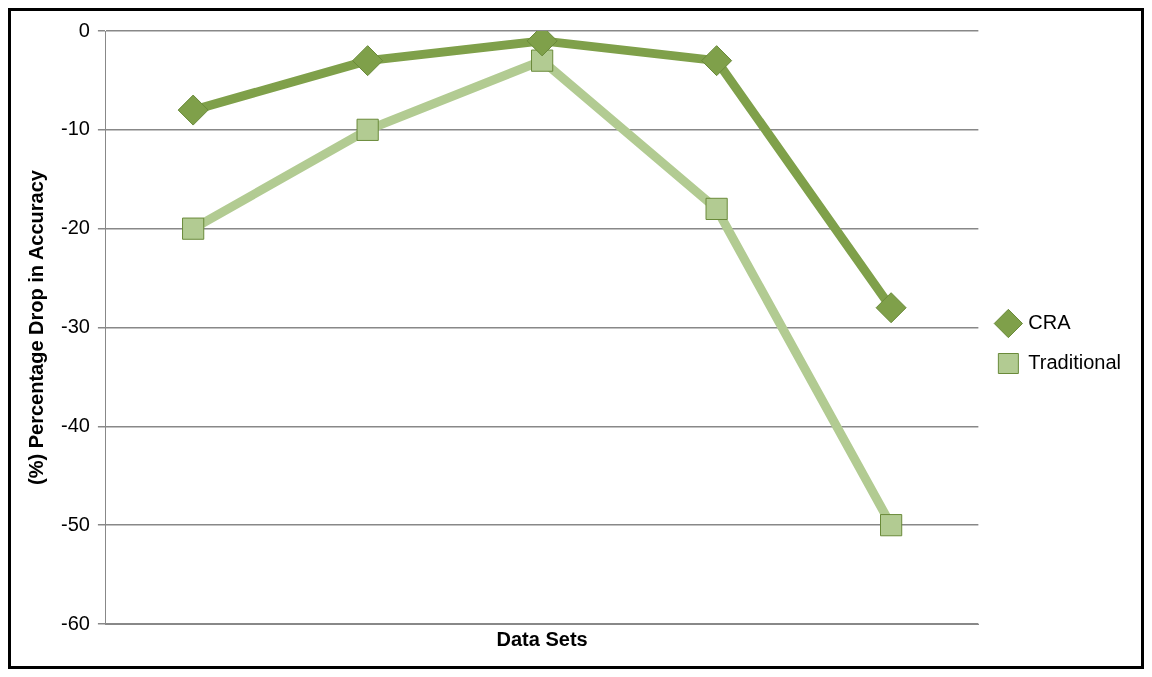  Describe the element at coordinates (1050, 322) in the screenshot. I see `legend-label: CRA` at that location.